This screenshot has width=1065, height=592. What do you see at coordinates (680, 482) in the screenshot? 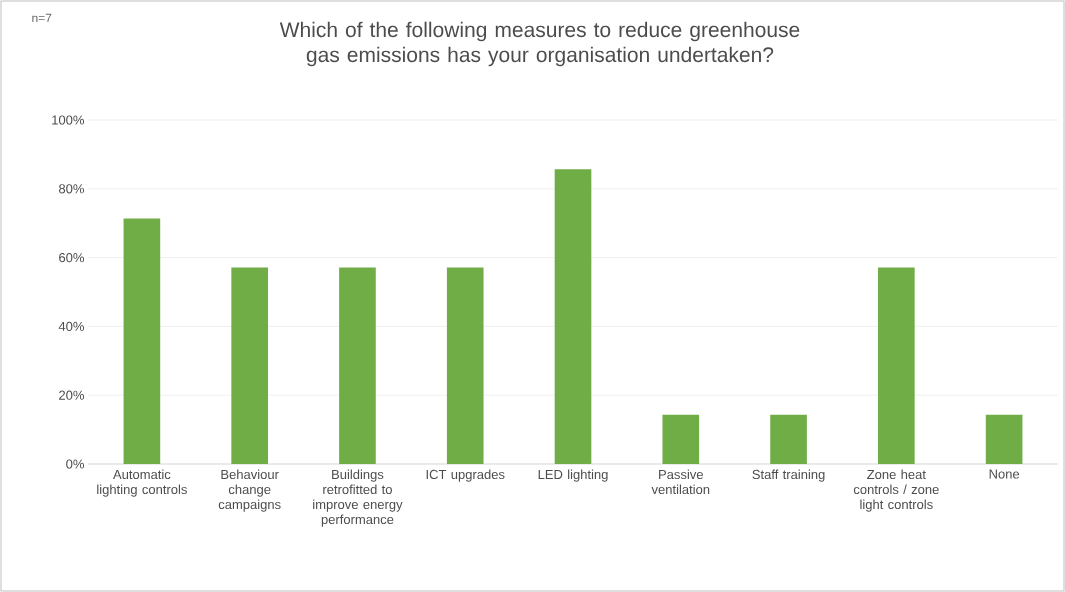
I see `x-tick-label: Passive ventilation` at bounding box center [680, 482].